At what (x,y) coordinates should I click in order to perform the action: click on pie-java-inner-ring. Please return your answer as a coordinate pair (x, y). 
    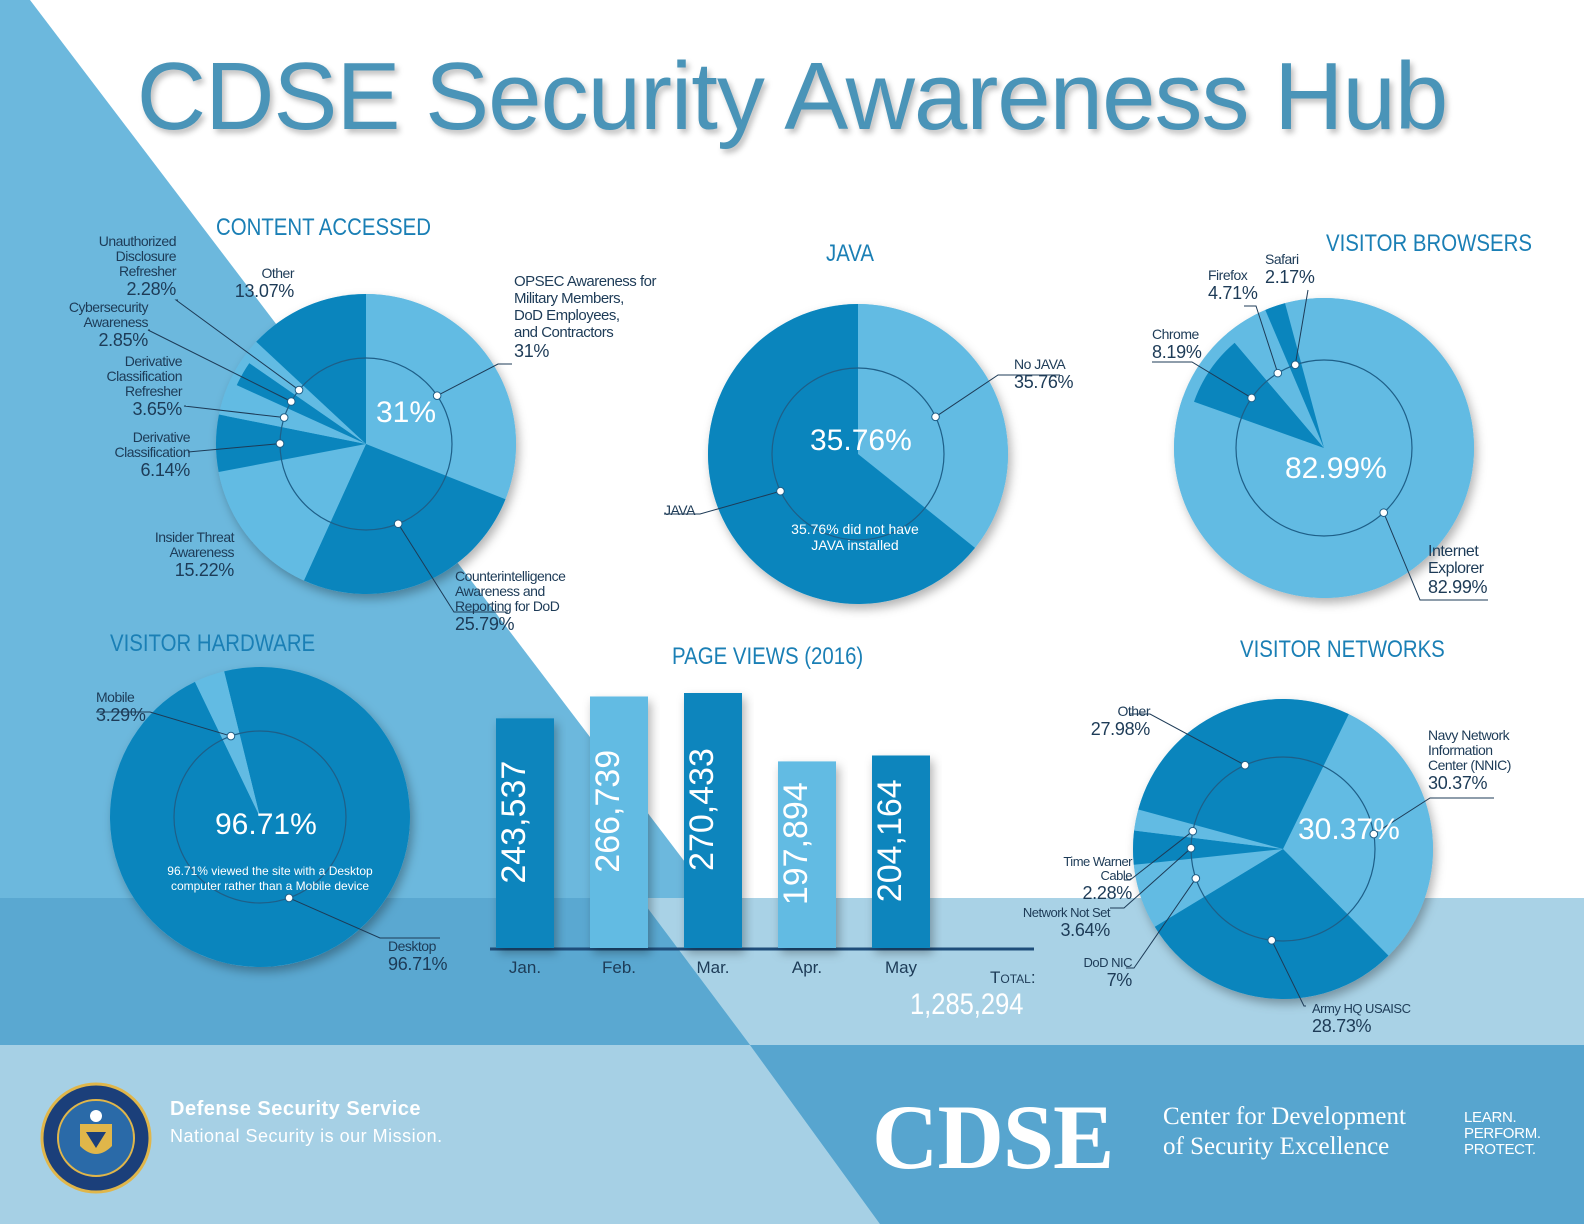
    Looking at the image, I should click on (858, 454).